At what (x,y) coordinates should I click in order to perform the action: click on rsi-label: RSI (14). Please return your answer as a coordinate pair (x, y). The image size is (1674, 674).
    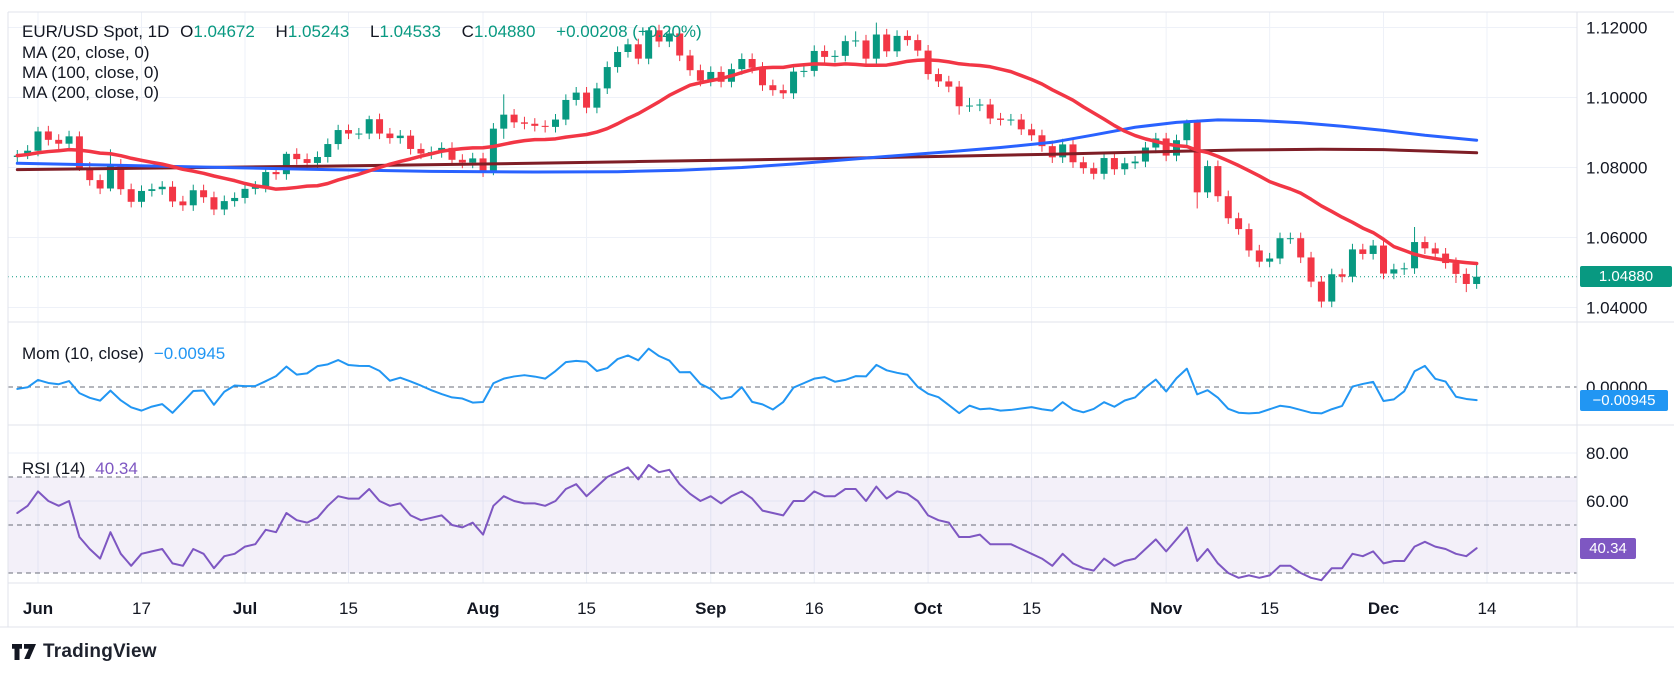
    Looking at the image, I should click on (54, 468).